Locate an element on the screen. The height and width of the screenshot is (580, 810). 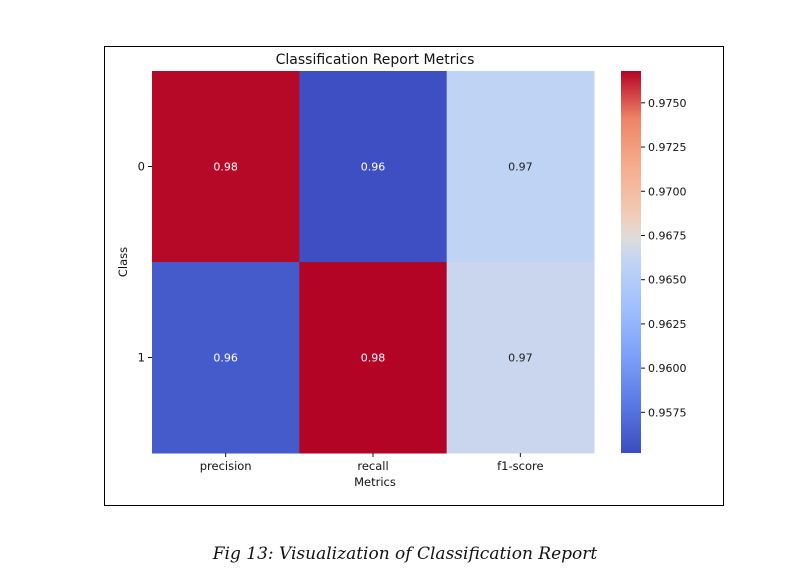
colorbar-tick-label: 0.9750 is located at coordinates (667, 103).